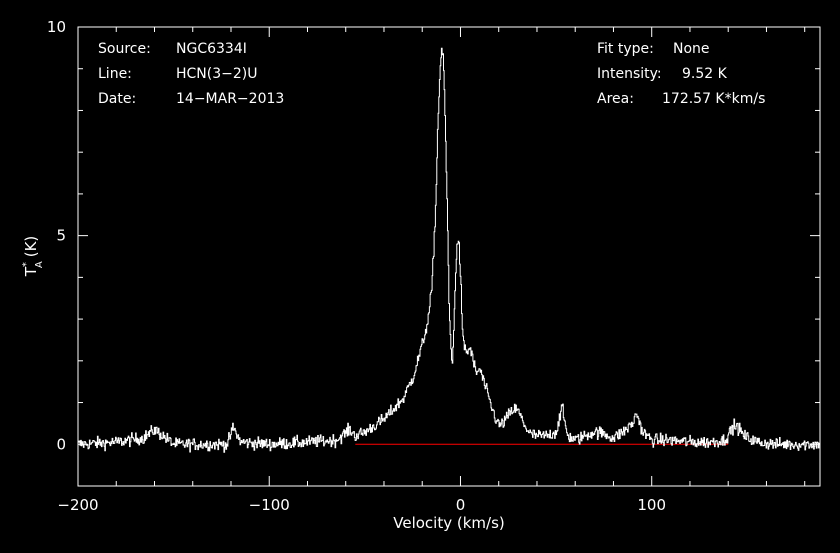 Image resolution: width=840 pixels, height=553 pixels. What do you see at coordinates (691, 49) in the screenshot?
I see `info-fit-type-value: None` at bounding box center [691, 49].